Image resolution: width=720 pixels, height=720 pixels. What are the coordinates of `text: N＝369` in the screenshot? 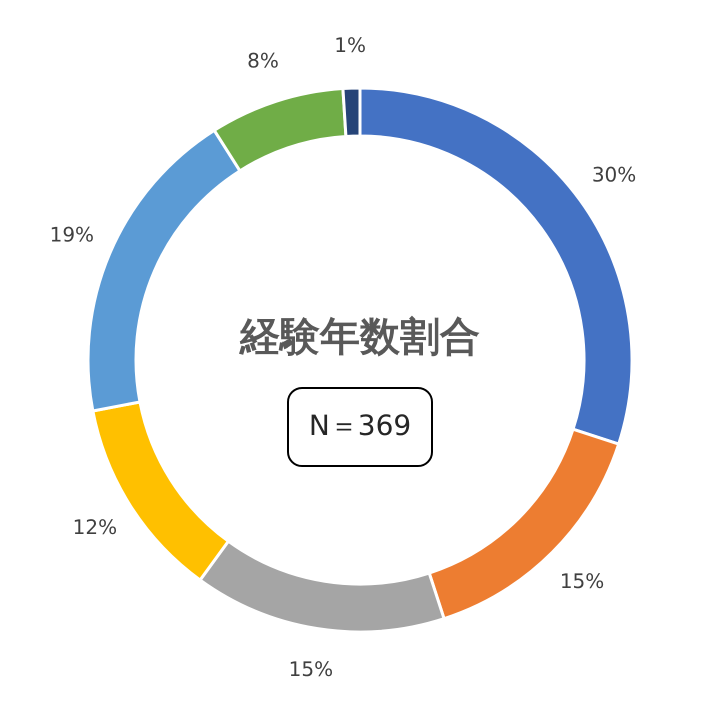 It's located at (360, 425).